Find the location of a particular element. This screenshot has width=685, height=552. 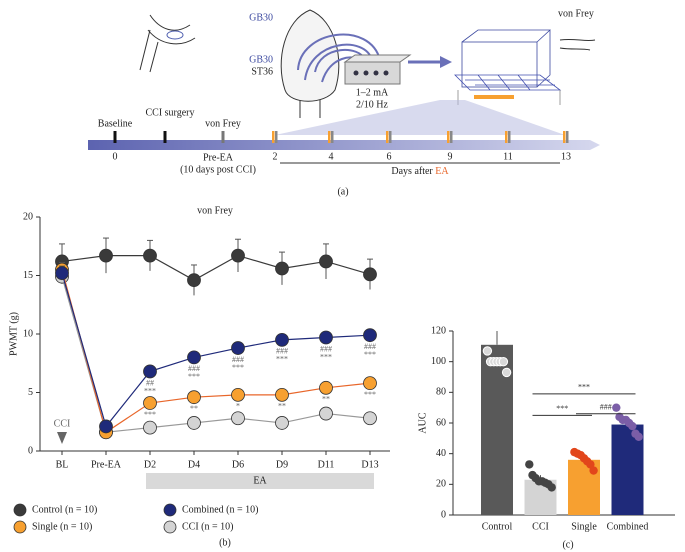

y-axis-title: PWMT (g) is located at coordinates (13, 334).